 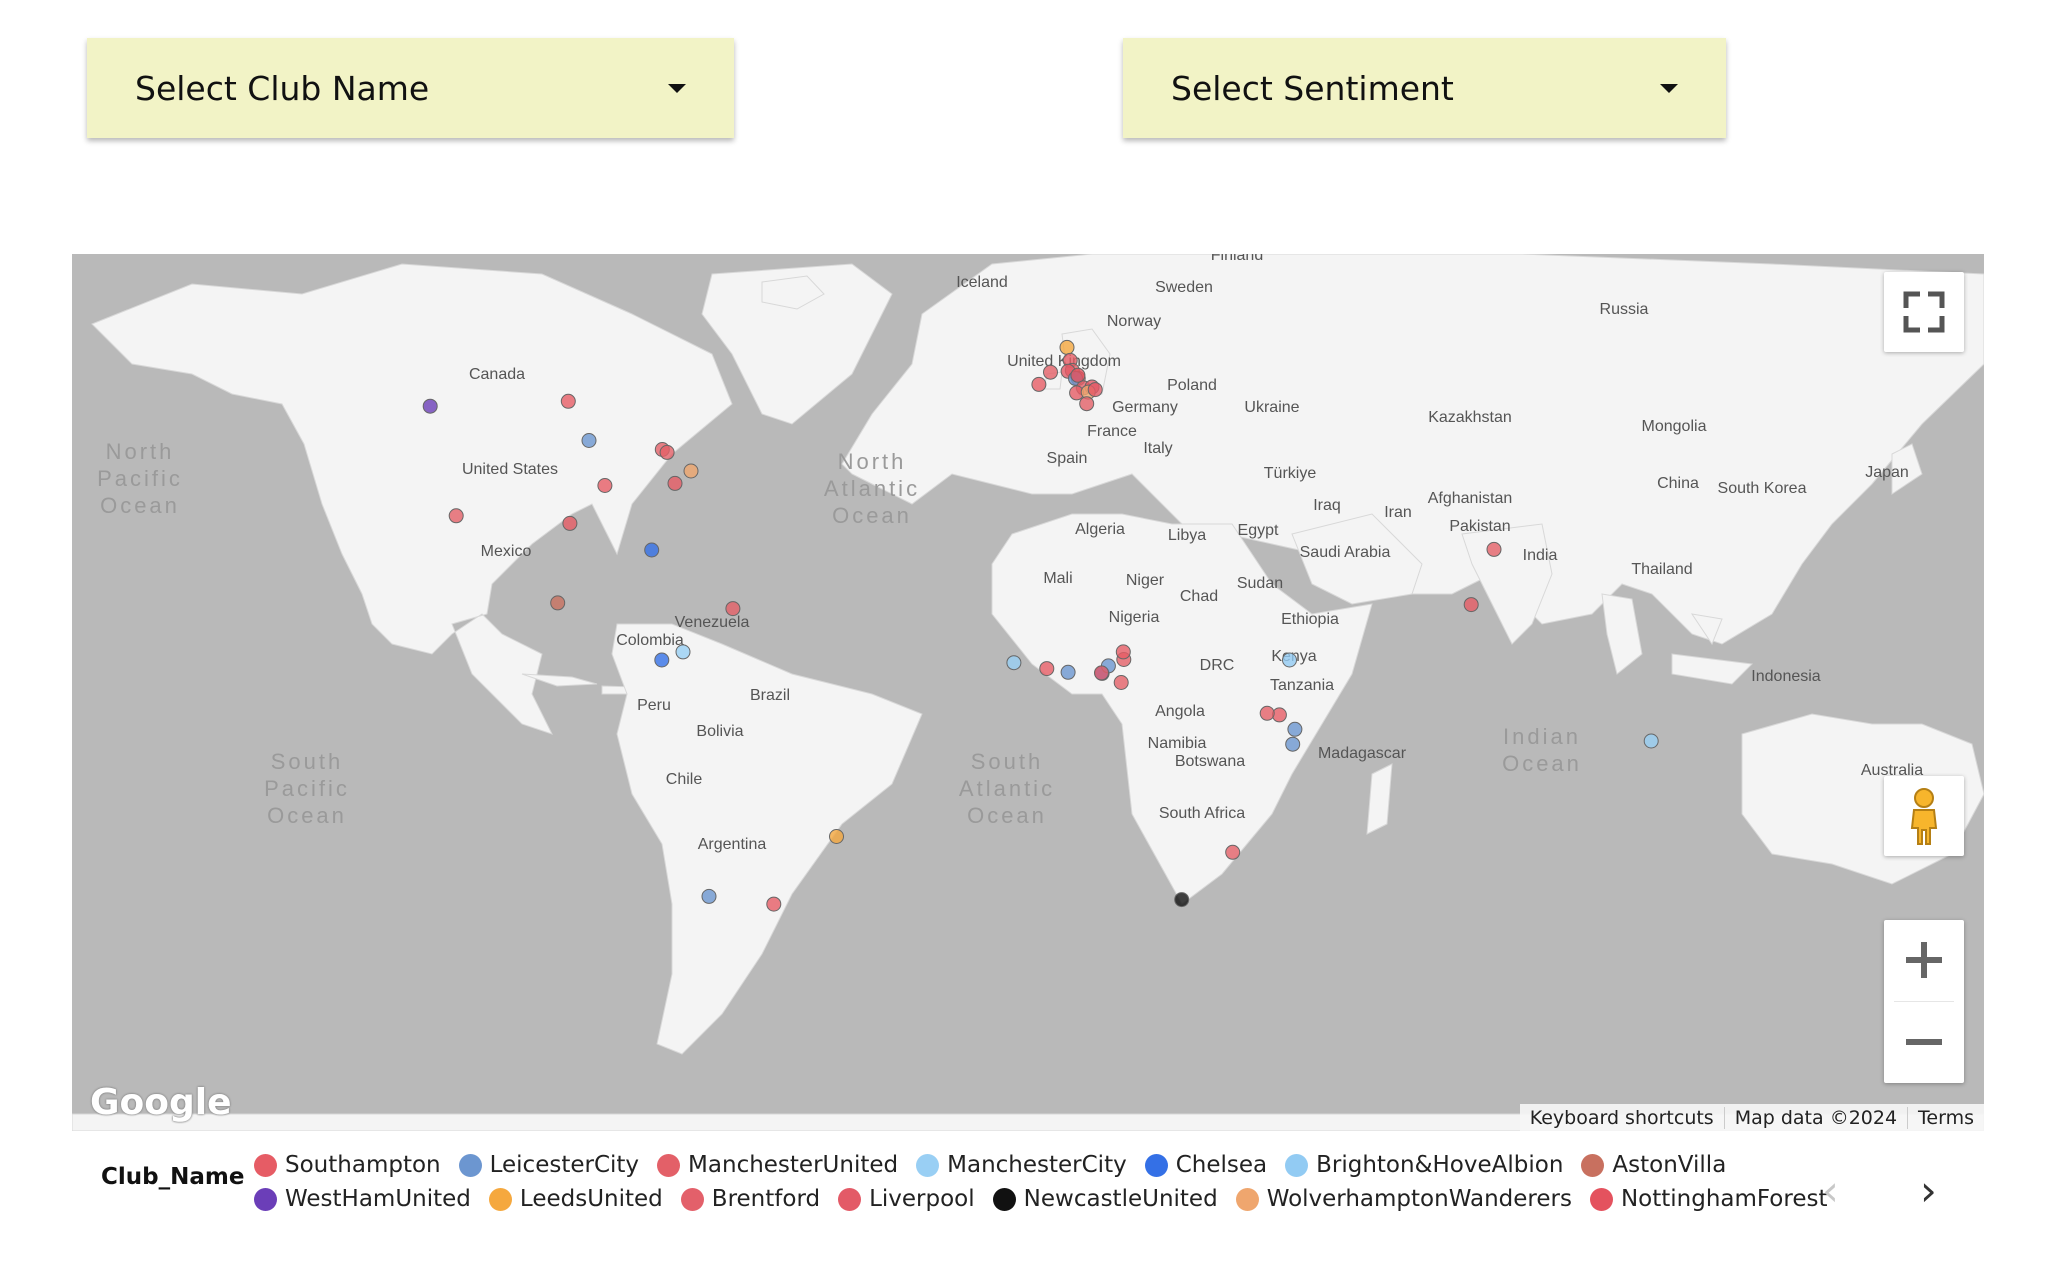 What do you see at coordinates (173, 1177) in the screenshot?
I see `legend-title: Club_Name` at bounding box center [173, 1177].